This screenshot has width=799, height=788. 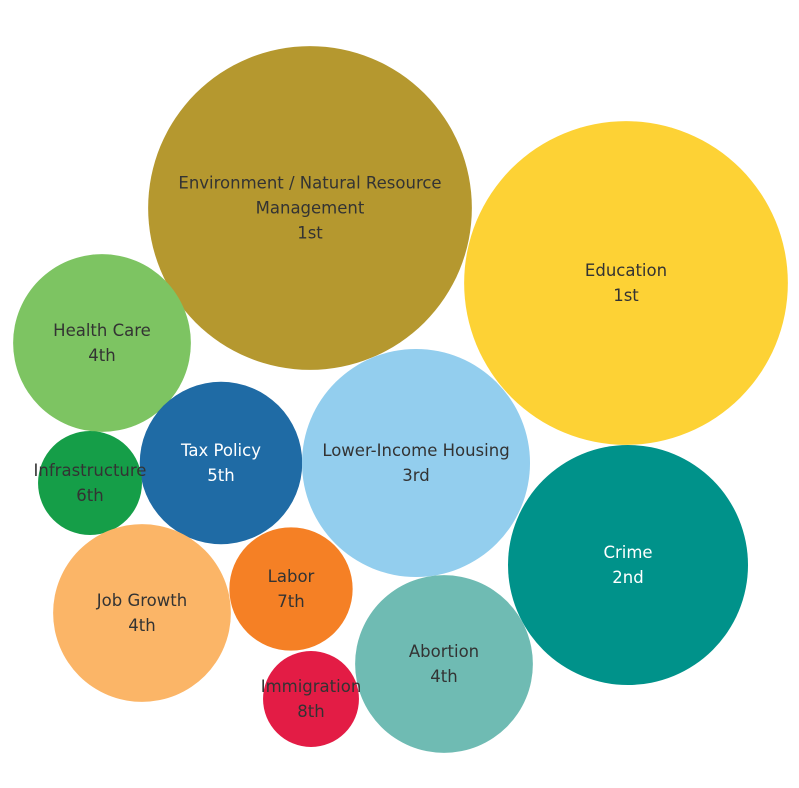 I want to click on category-label: Lower-Income Housing, so click(x=416, y=450).